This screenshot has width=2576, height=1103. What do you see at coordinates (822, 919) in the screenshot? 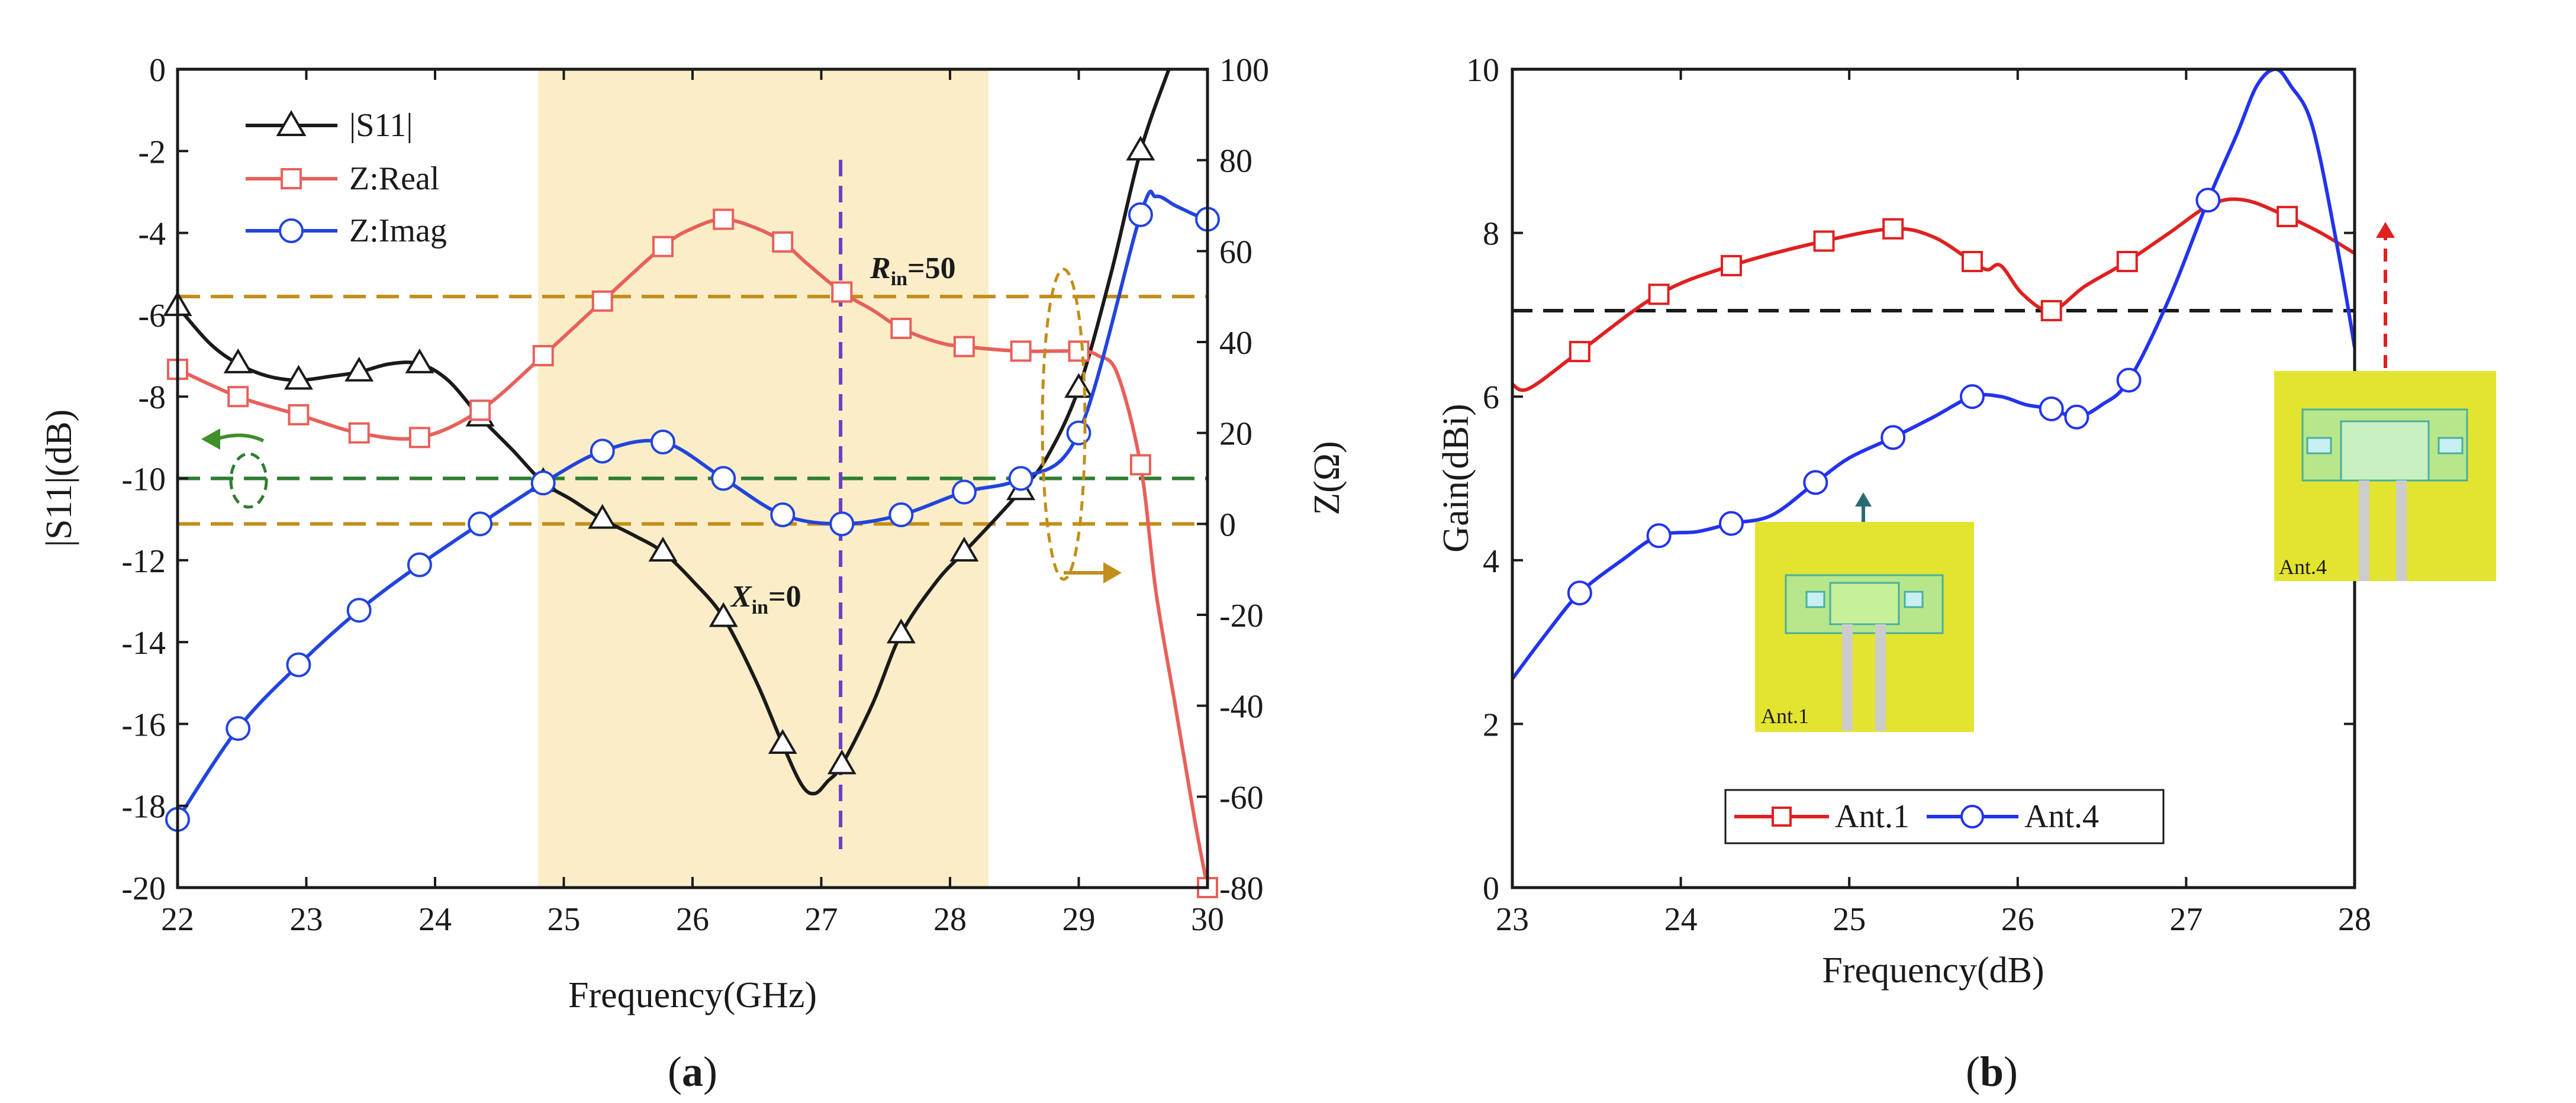
I see `a-xtick-label: 27` at bounding box center [822, 919].